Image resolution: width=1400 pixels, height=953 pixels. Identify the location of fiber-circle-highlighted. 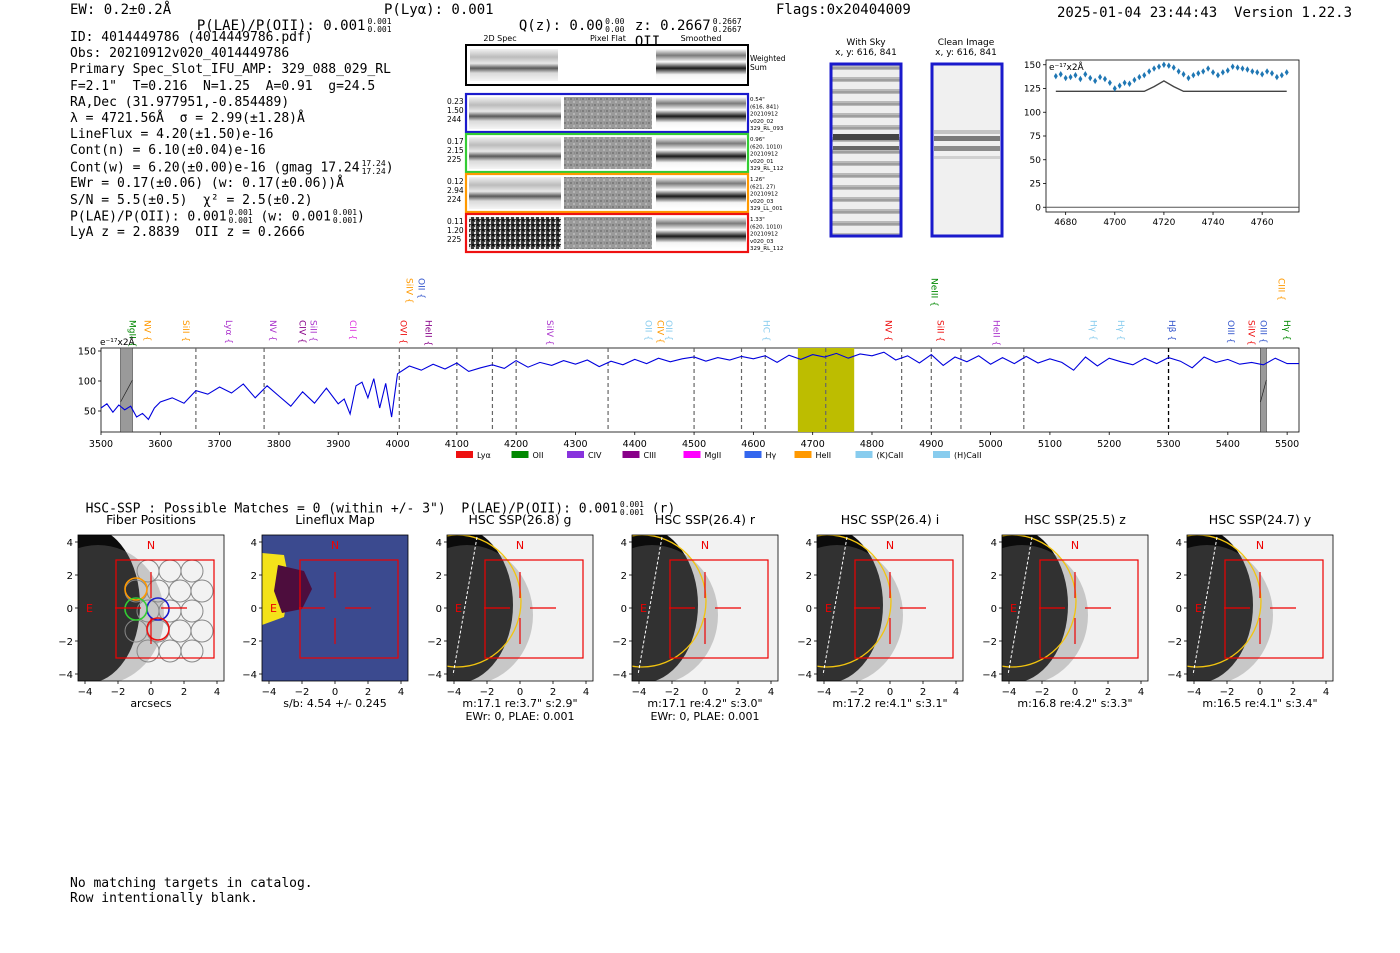
(136, 589).